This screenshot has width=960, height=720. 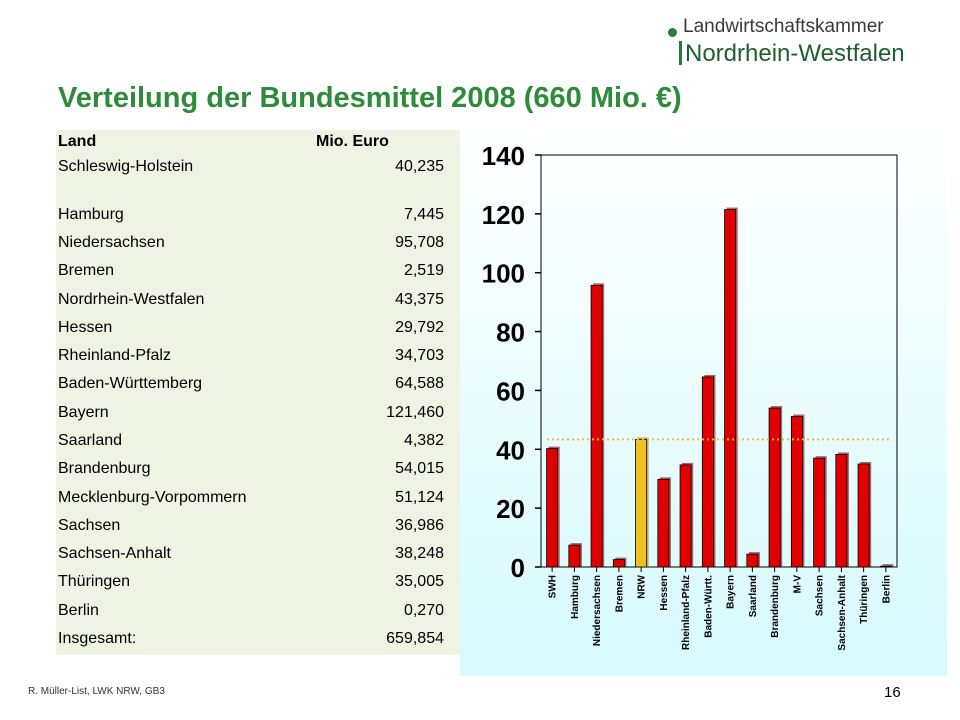 I want to click on row-value: 0,270, so click(x=423, y=610).